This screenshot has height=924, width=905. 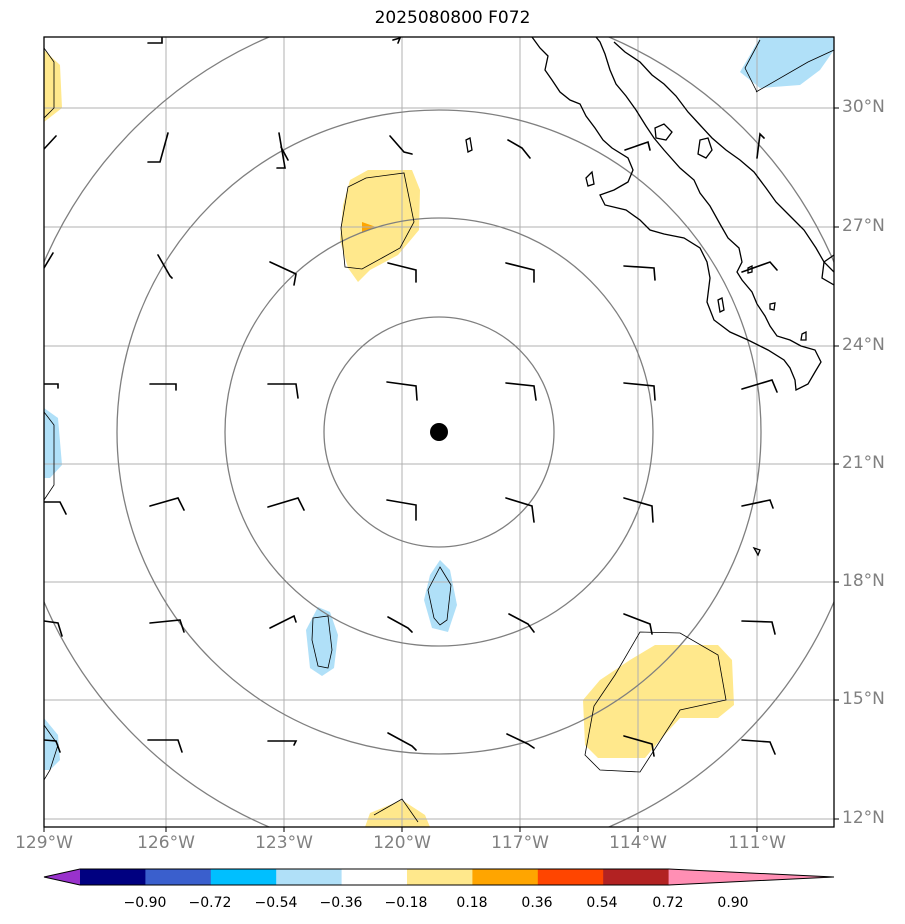 I want to click on colorbar-outline, so click(x=439, y=877).